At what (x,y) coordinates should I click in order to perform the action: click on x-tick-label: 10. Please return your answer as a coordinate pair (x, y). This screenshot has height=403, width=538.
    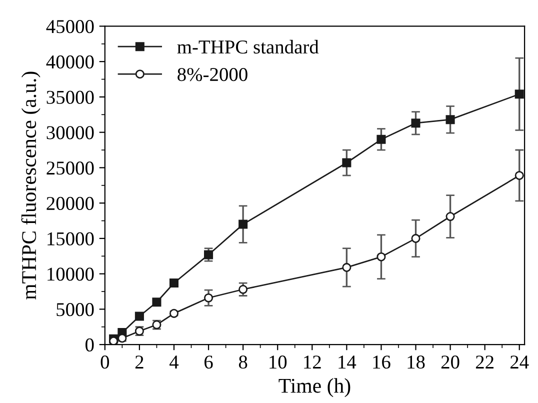
    Looking at the image, I should click on (278, 362).